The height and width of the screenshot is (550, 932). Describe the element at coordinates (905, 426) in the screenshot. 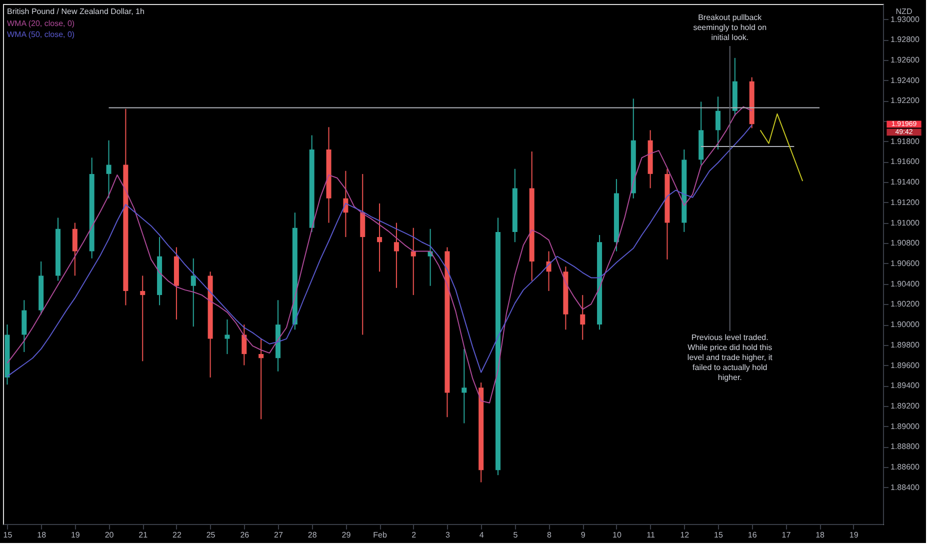

I see `y-tick-label: 1.89000` at that location.